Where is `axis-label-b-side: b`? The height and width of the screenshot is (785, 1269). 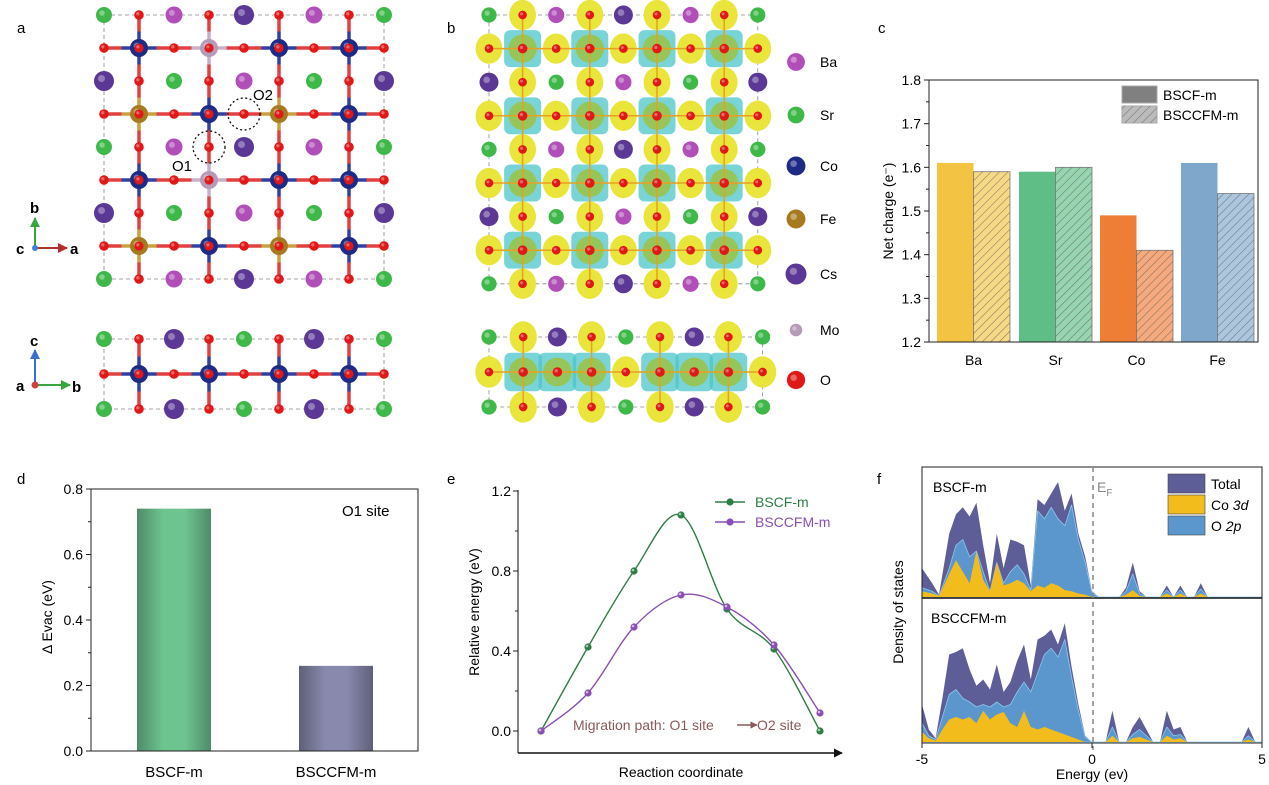 axis-label-b-side: b is located at coordinates (76, 387).